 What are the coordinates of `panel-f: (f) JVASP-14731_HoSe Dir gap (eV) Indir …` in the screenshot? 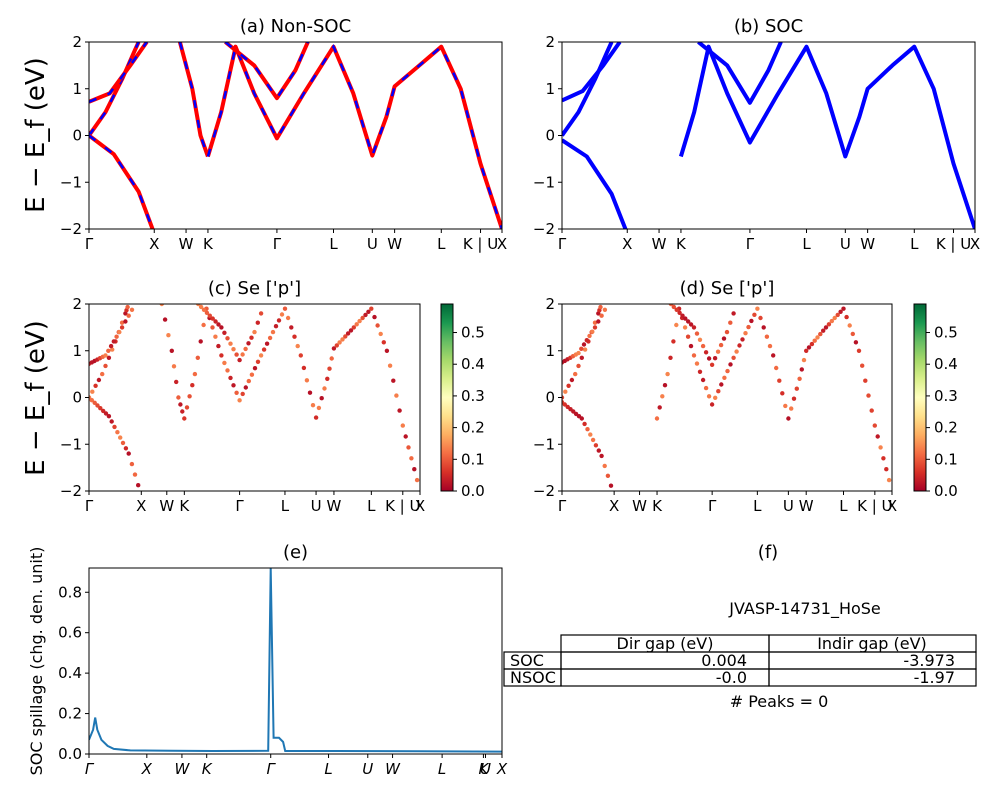 It's located at (740, 626).